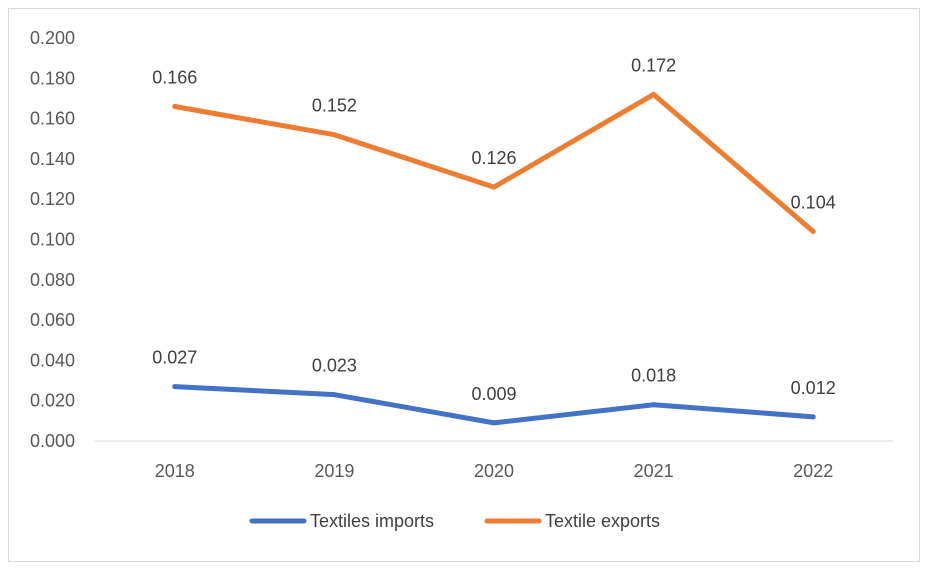 The height and width of the screenshot is (572, 930). Describe the element at coordinates (52, 159) in the screenshot. I see `y-tick-label: 0.140` at that location.